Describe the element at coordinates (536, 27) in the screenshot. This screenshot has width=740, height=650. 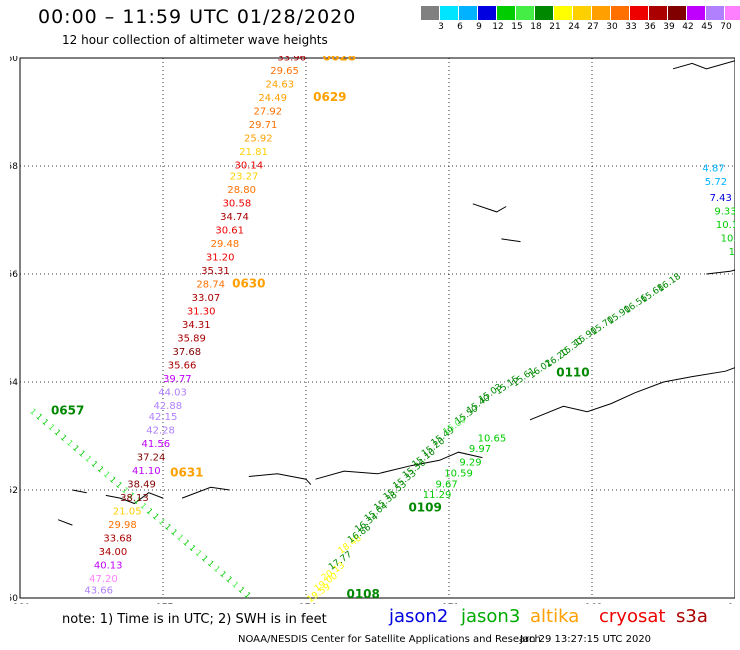
I see `color-scale-tick: 18` at that location.